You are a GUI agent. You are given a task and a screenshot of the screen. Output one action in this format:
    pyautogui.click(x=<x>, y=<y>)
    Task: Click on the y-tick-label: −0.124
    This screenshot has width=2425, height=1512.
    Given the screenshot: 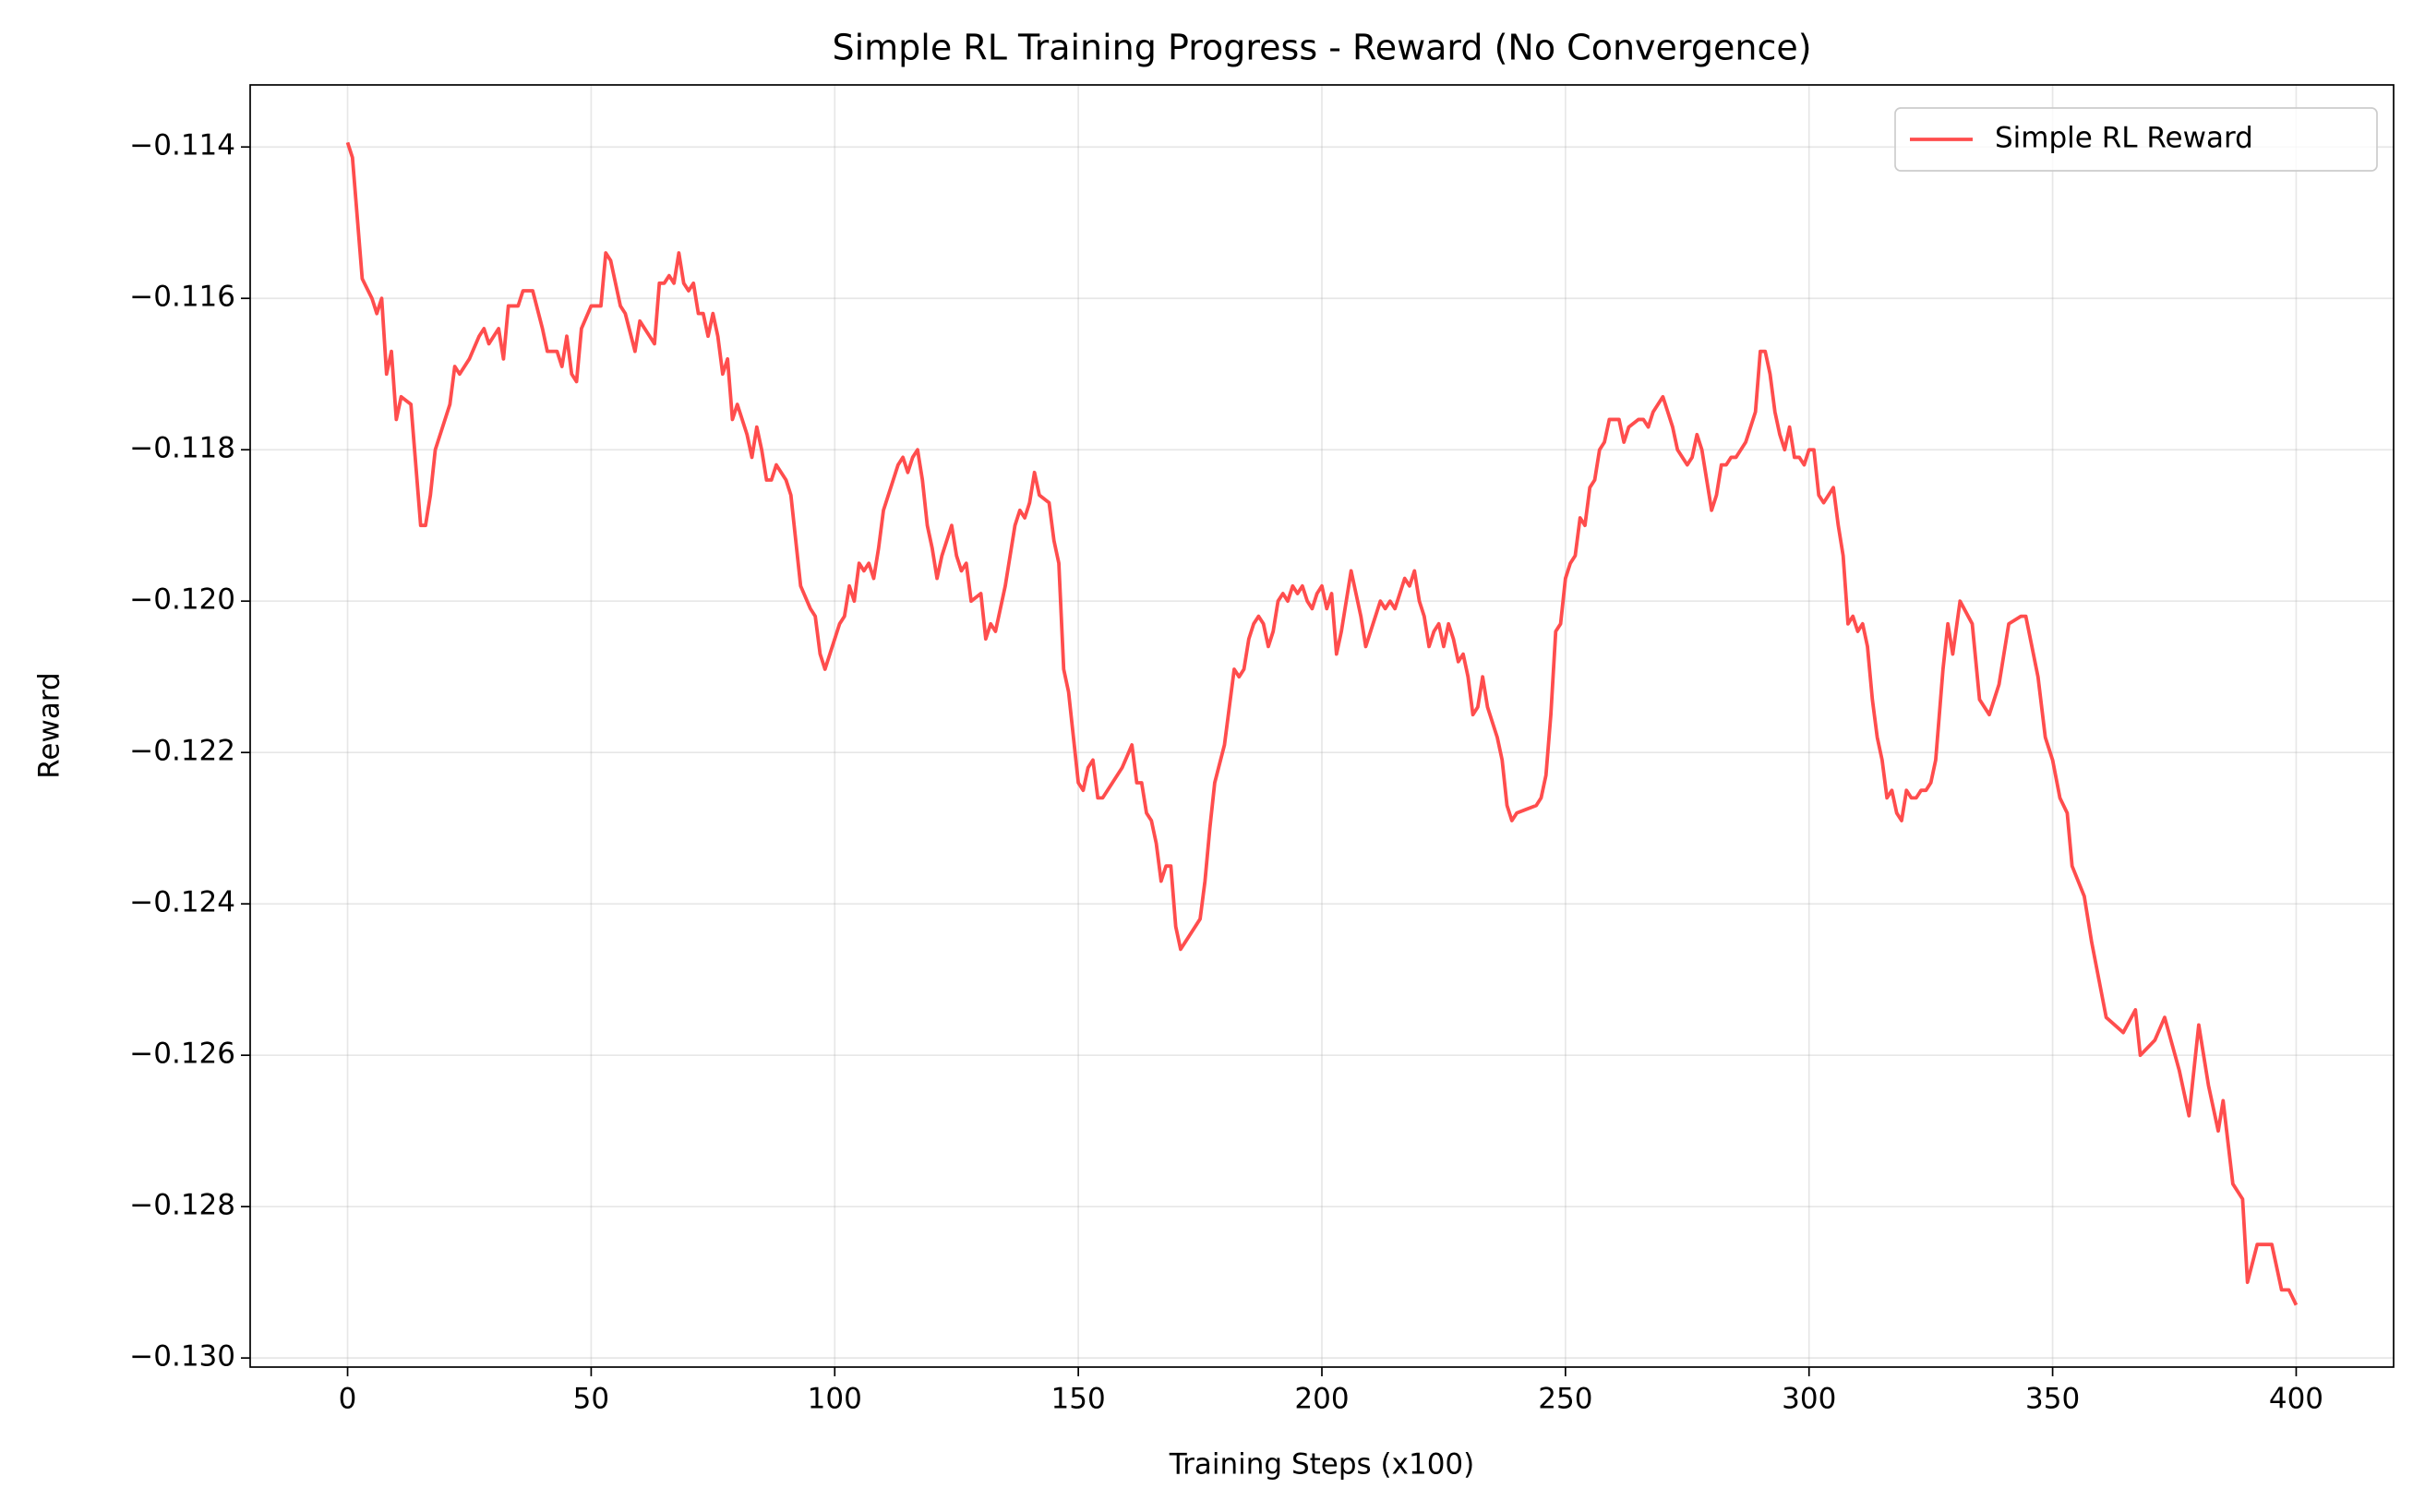 What is the action you would take?
    pyautogui.click(x=182, y=902)
    